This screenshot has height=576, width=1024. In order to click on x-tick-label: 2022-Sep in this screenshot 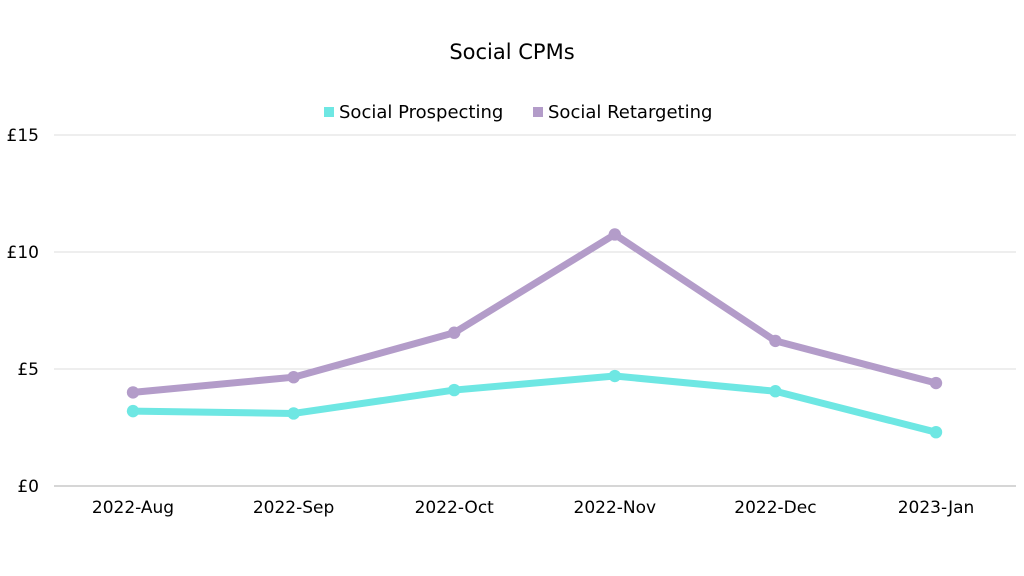, I will do `click(293, 508)`.